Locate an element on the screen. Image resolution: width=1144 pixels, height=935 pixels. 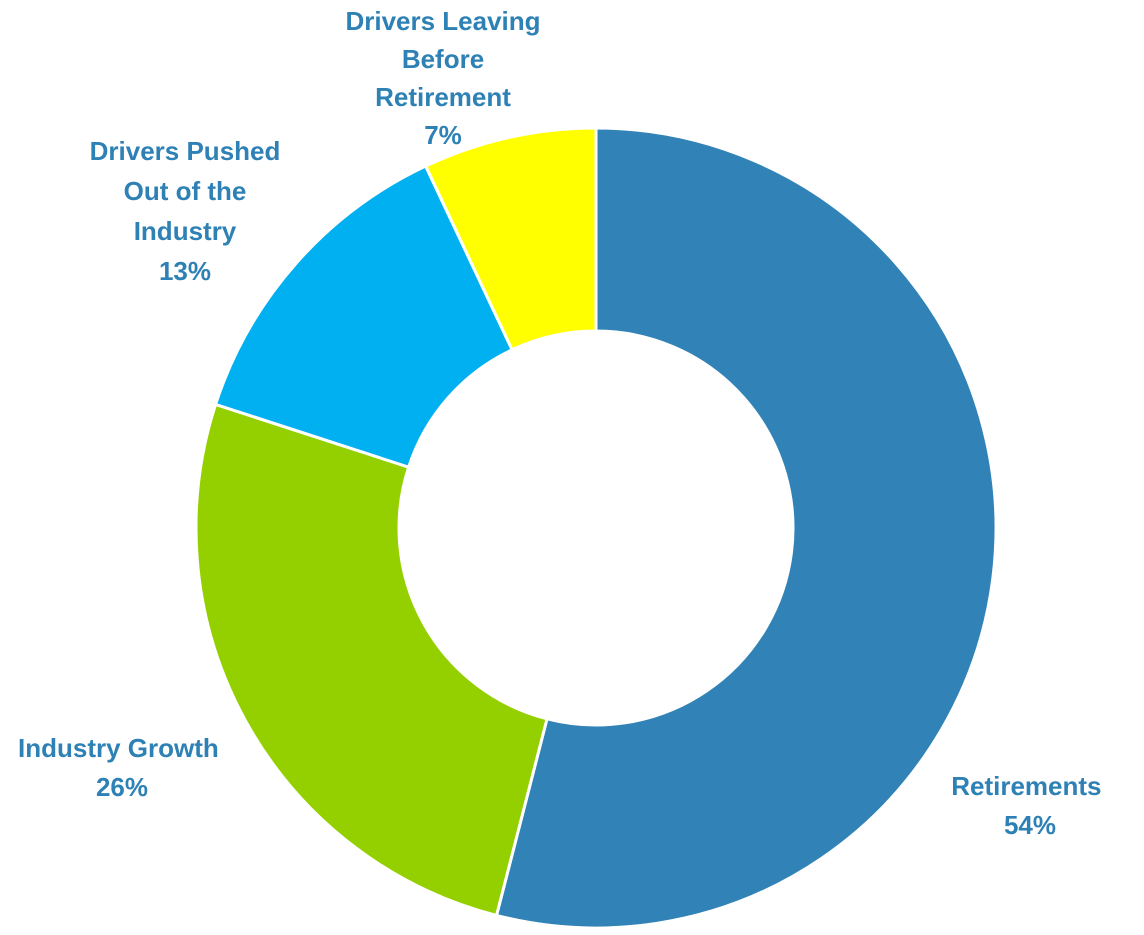
slice-label-drivers-leaving-line-2: Before is located at coordinates (443, 59).